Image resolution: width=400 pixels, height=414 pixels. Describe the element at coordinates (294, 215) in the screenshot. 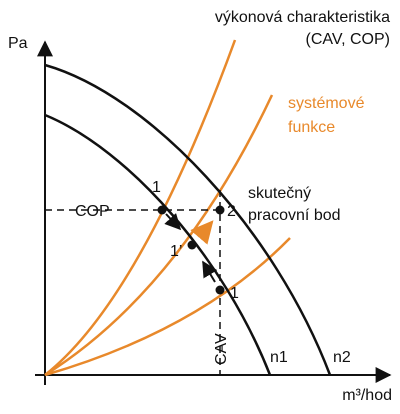

I see `operating-label: pracovní bod` at that location.